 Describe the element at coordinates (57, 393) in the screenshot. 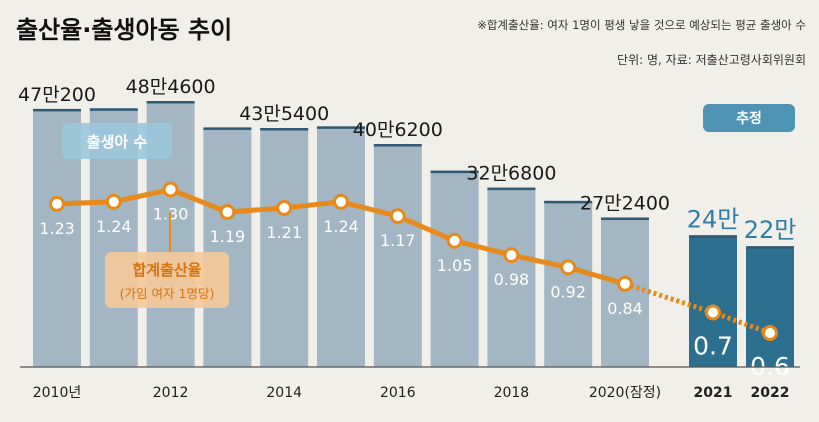

I see `x-tick-label: 2010년` at that location.